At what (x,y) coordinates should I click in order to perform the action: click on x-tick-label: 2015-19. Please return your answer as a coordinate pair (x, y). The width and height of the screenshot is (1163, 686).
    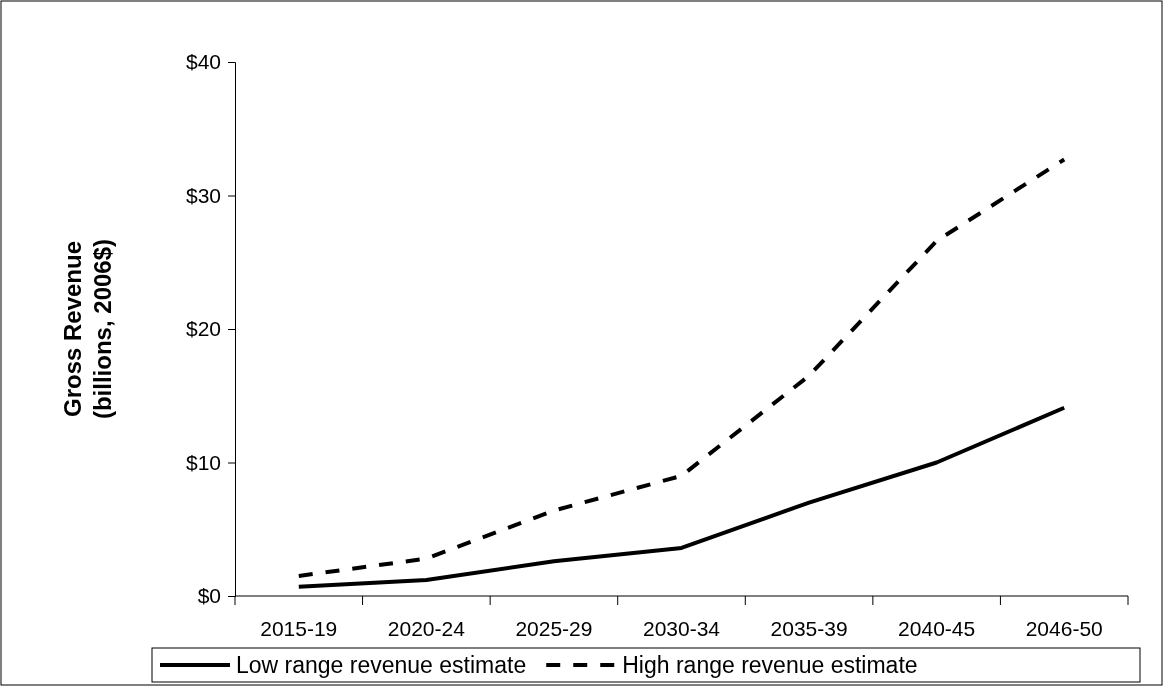
    Looking at the image, I should click on (299, 628).